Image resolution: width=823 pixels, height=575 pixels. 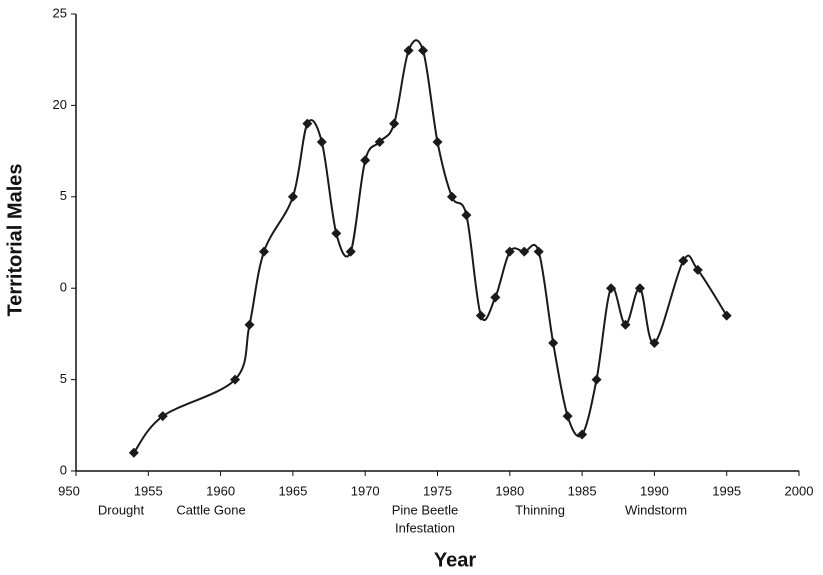 What do you see at coordinates (799, 490) in the screenshot?
I see `x-tick-label: 2000` at bounding box center [799, 490].